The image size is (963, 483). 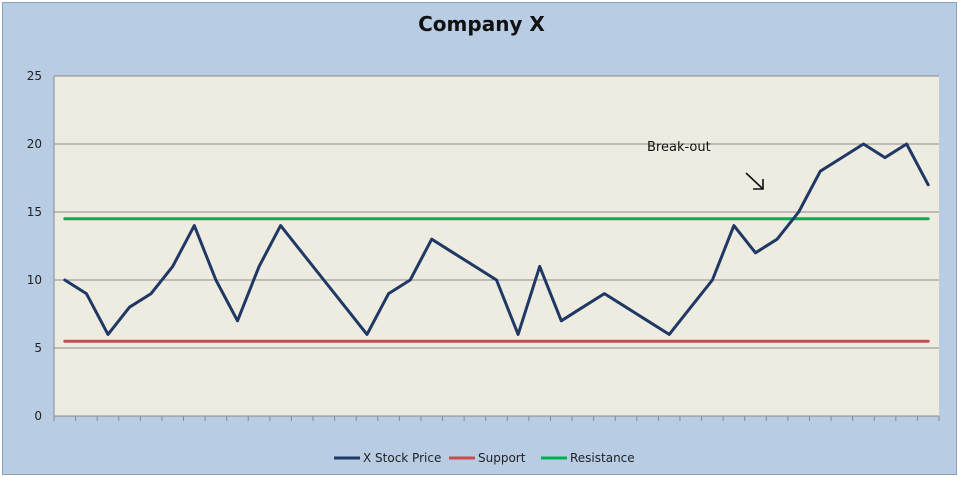 What do you see at coordinates (758, 184) in the screenshot?
I see `breakout-arrow-head` at bounding box center [758, 184].